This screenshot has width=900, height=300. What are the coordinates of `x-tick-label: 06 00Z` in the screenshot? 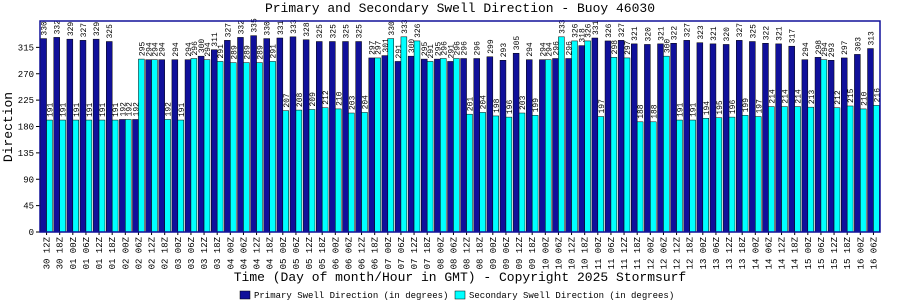 It's located at (336, 252).